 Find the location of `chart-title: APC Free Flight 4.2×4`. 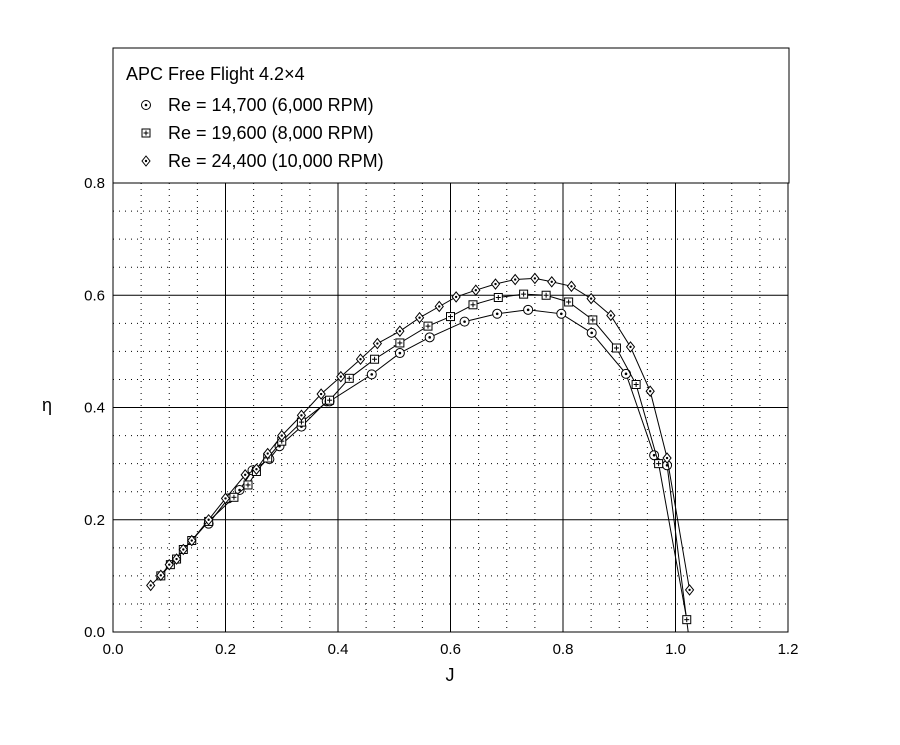

chart-title: APC Free Flight 4.2×4 is located at coordinates (215, 74).